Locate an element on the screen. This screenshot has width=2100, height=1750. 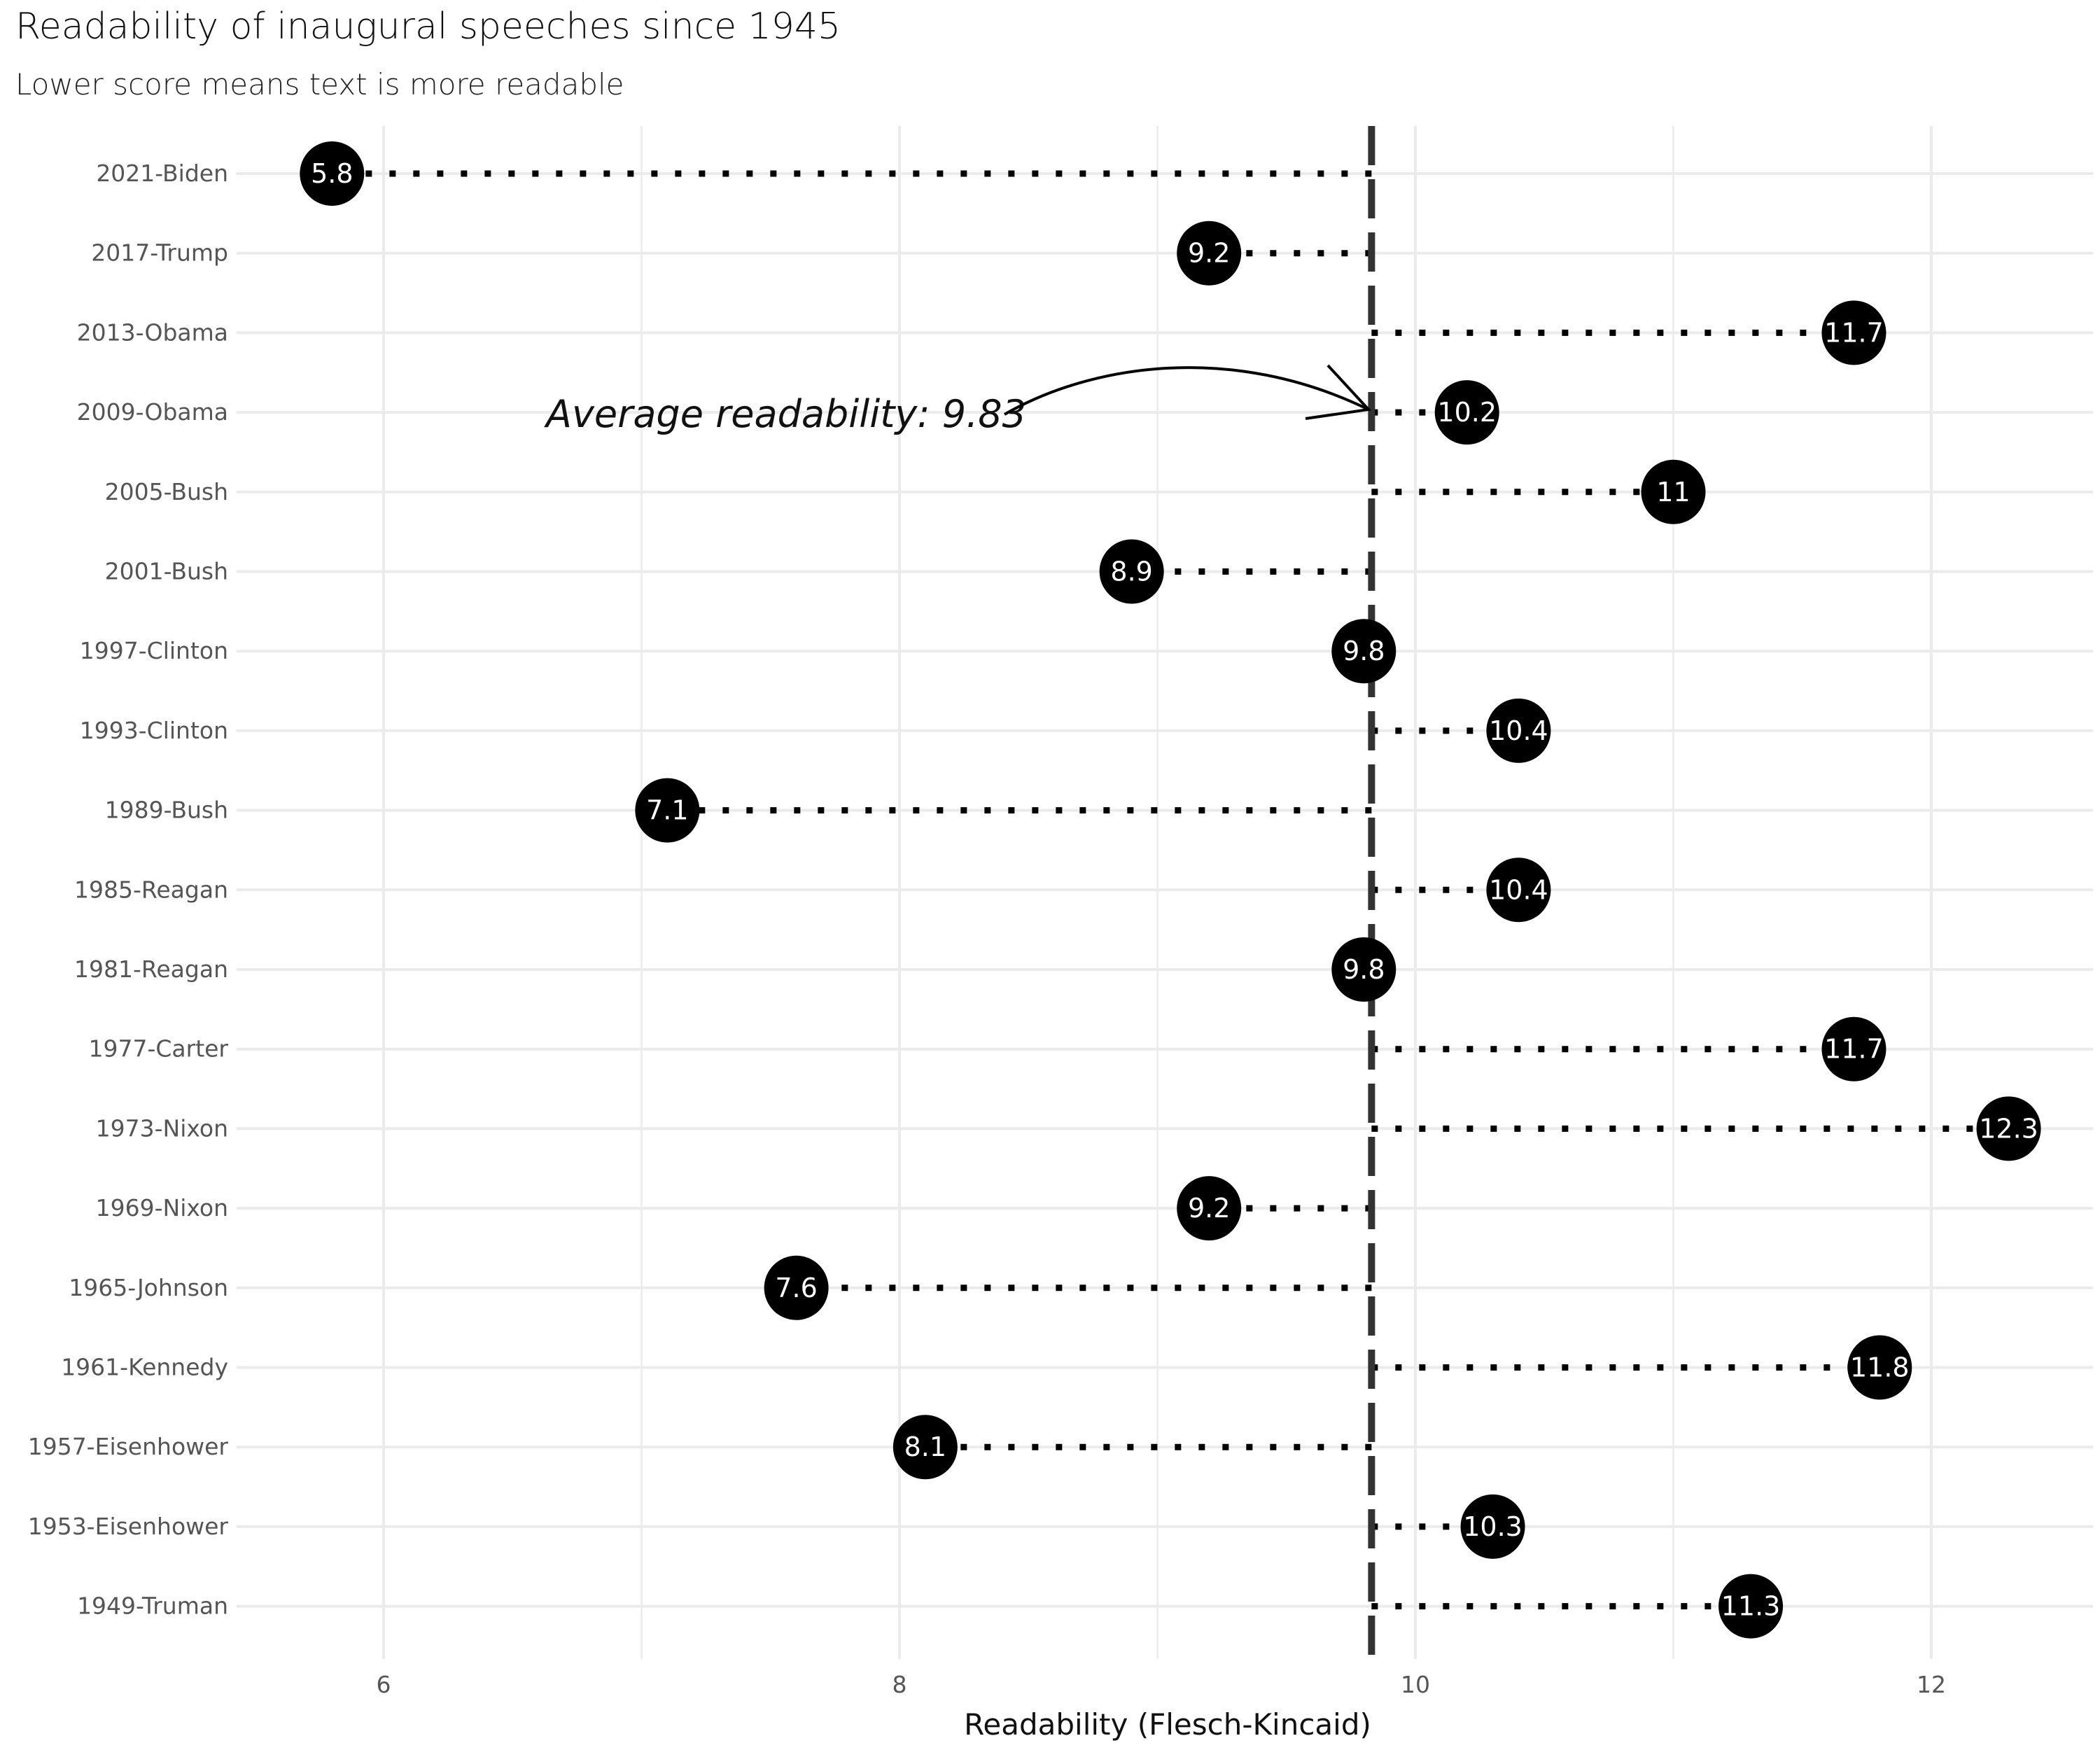
x-axis-title: Readability (Flesch-Kincaid) is located at coordinates (1167, 1724).